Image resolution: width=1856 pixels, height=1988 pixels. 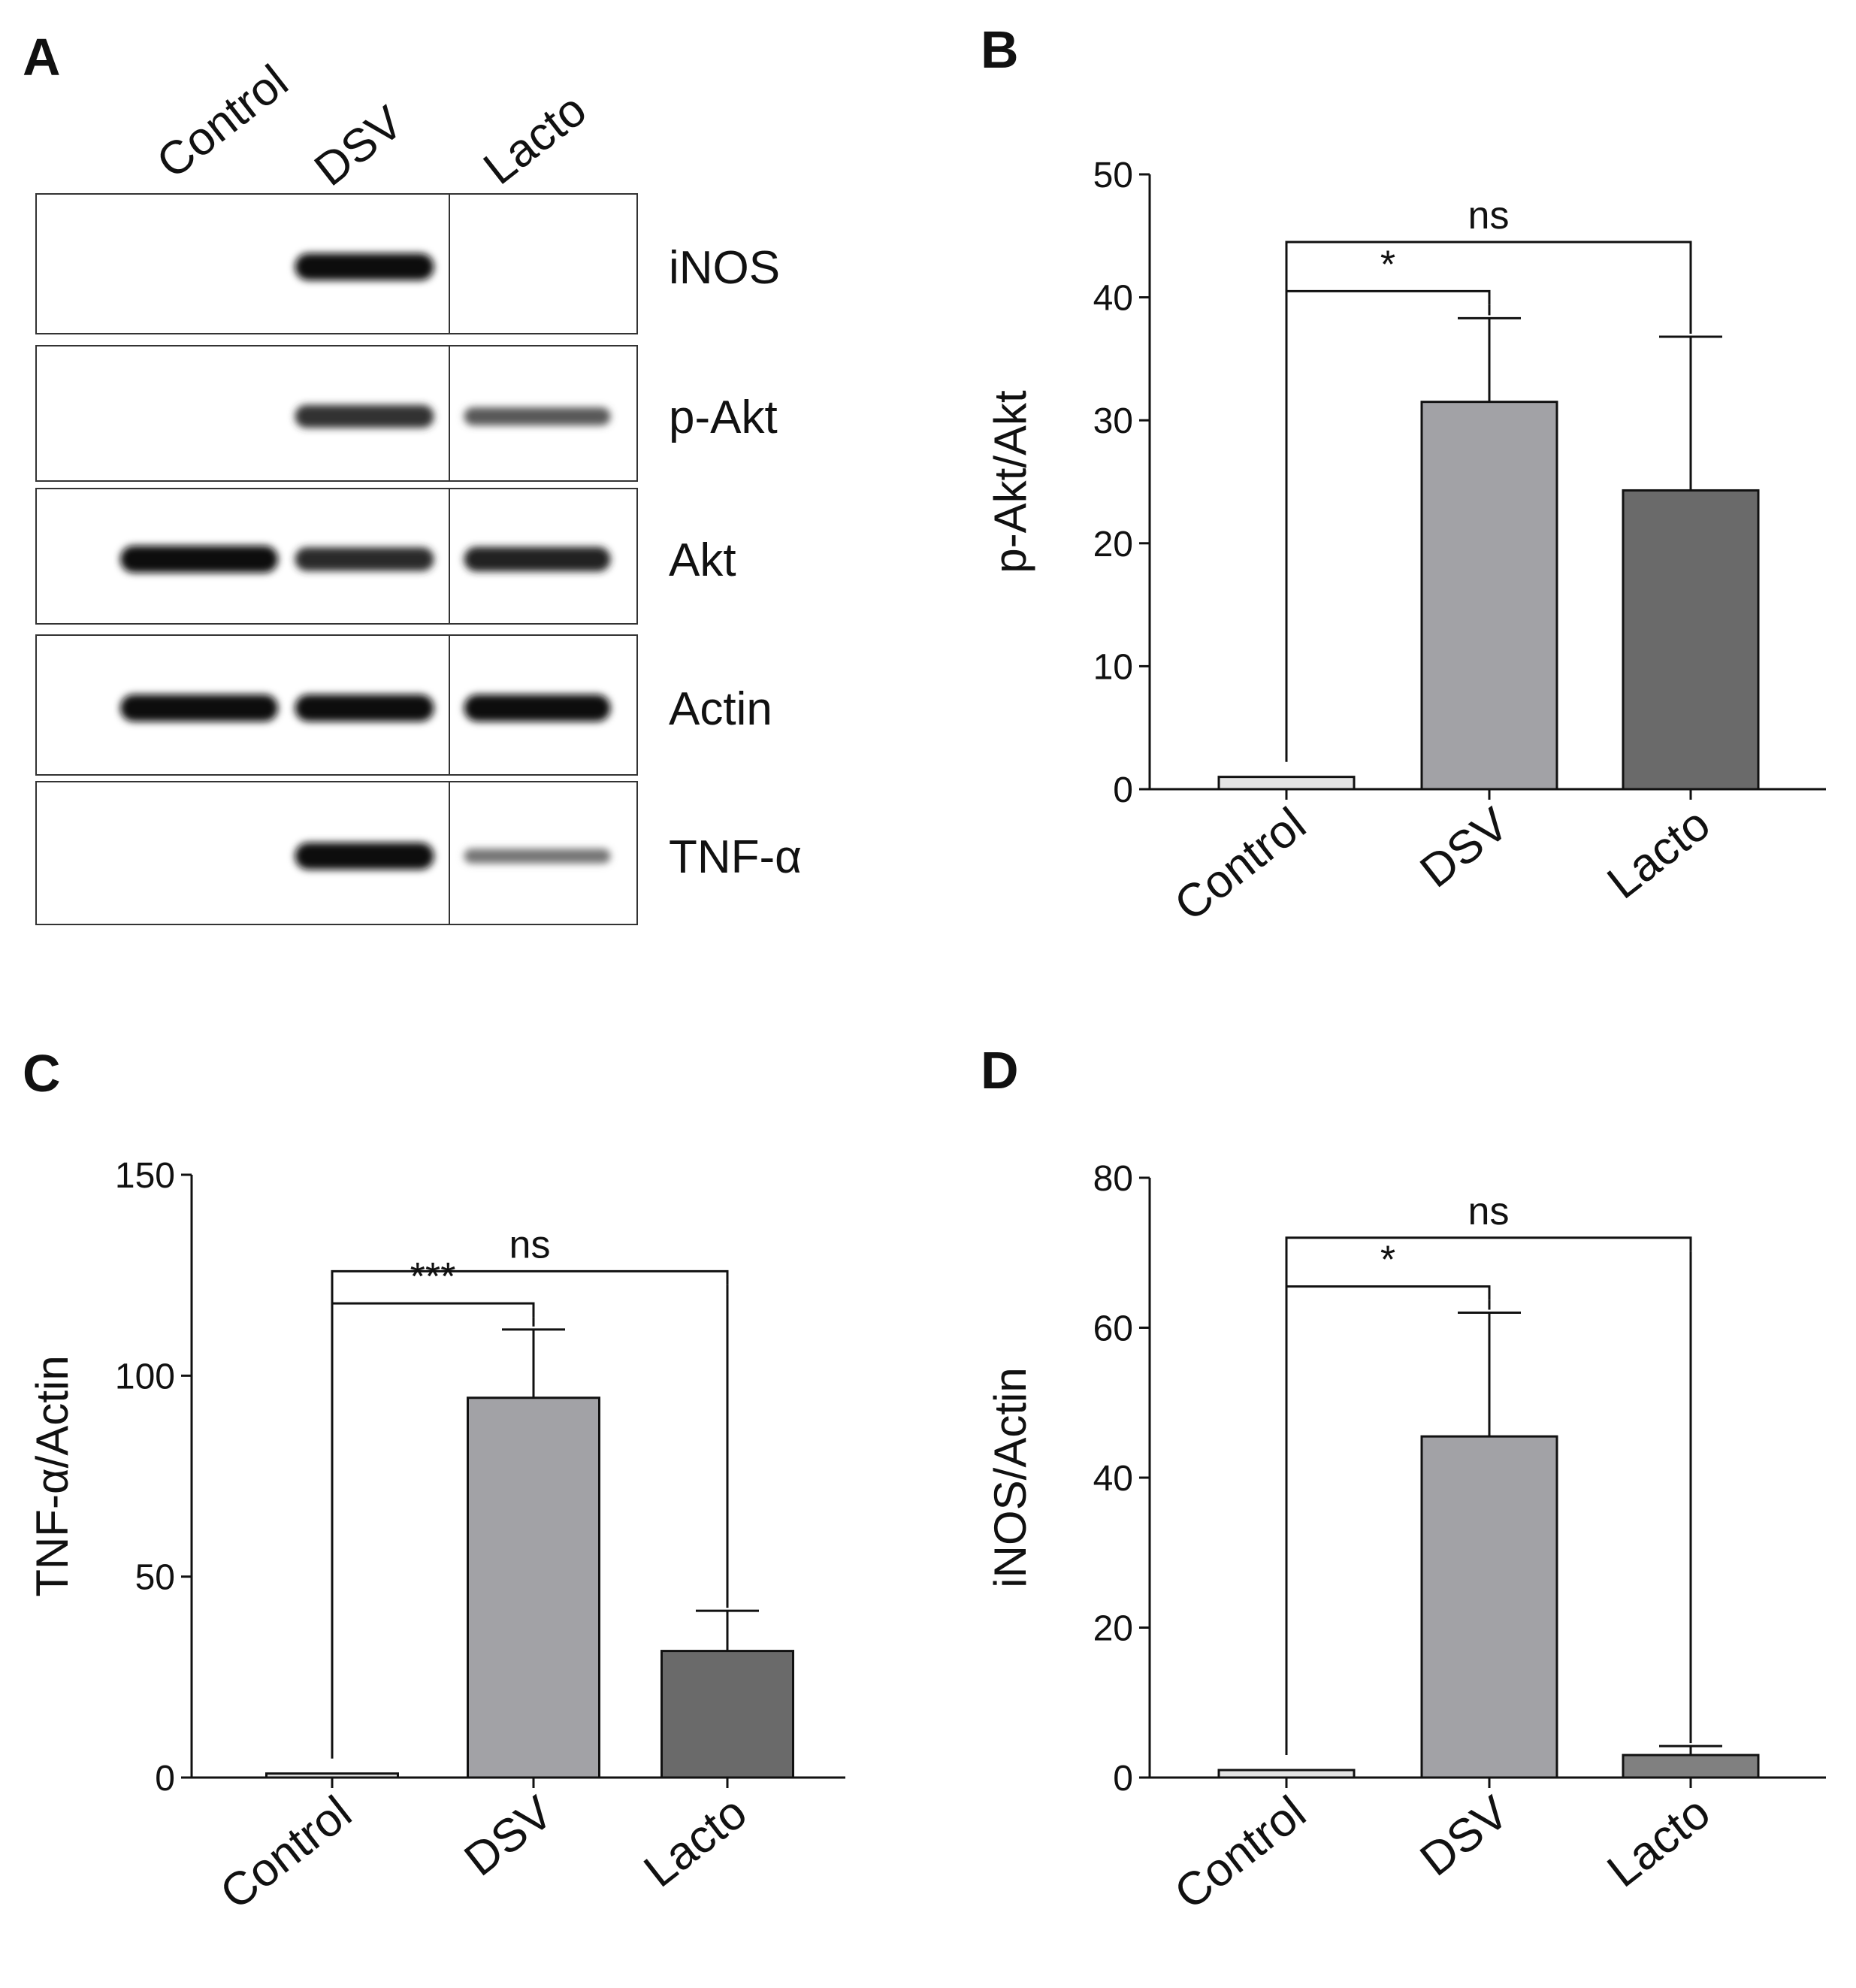 I want to click on y-axis-title: iNOS/Actin, so click(x=1010, y=1477).